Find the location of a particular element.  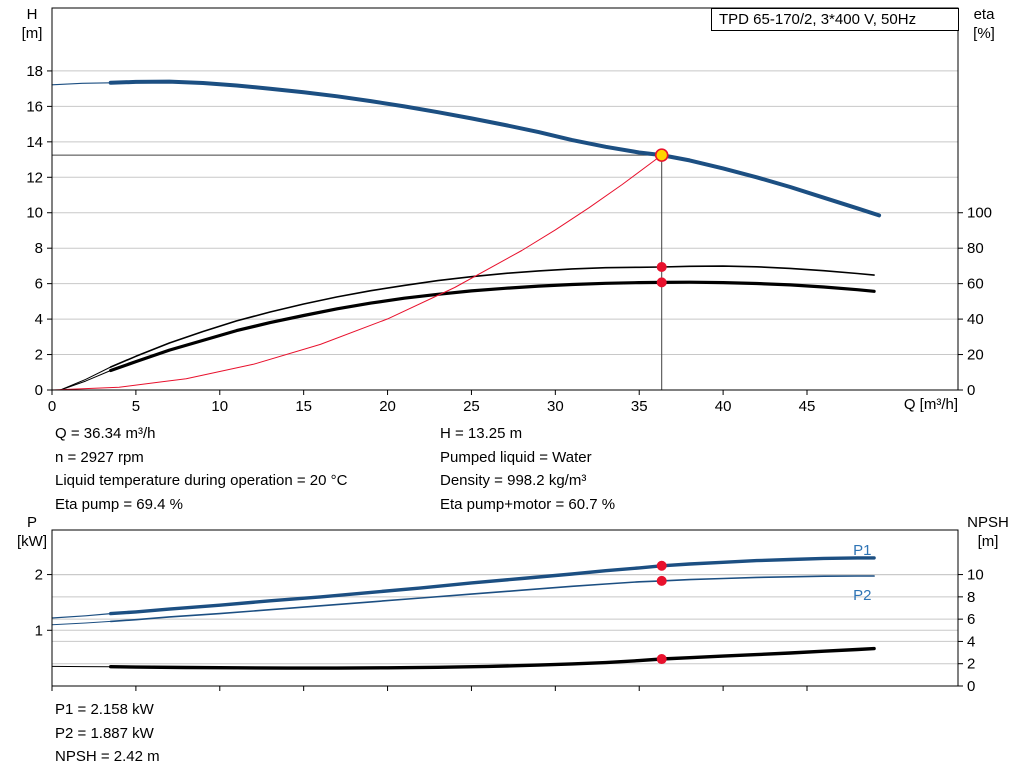

x-tick-label: 15 is located at coordinates (303, 406).